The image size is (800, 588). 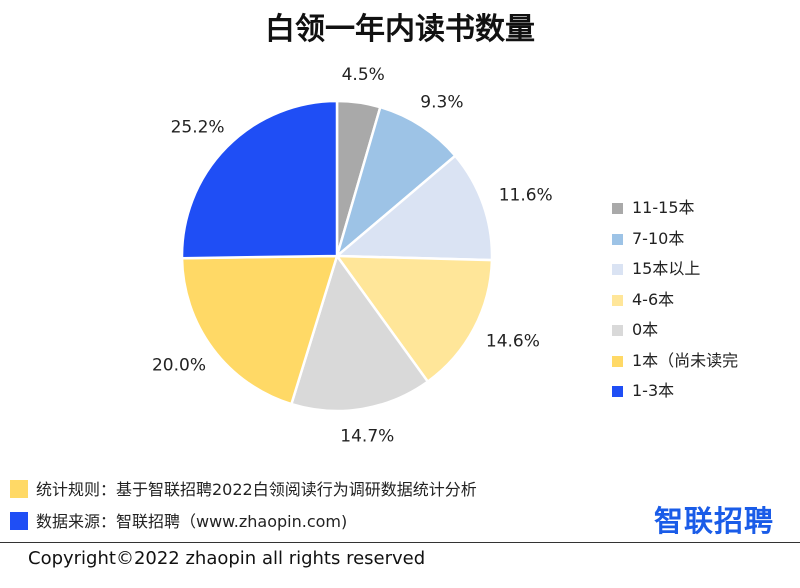 What do you see at coordinates (198, 128) in the screenshot?
I see `slice-percent-label: 25.2%` at bounding box center [198, 128].